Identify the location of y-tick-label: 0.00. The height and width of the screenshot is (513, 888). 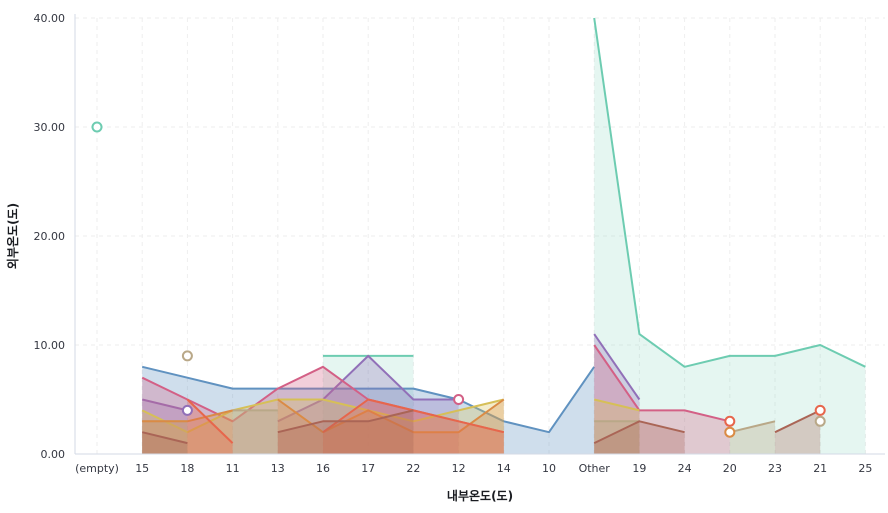
(53, 454).